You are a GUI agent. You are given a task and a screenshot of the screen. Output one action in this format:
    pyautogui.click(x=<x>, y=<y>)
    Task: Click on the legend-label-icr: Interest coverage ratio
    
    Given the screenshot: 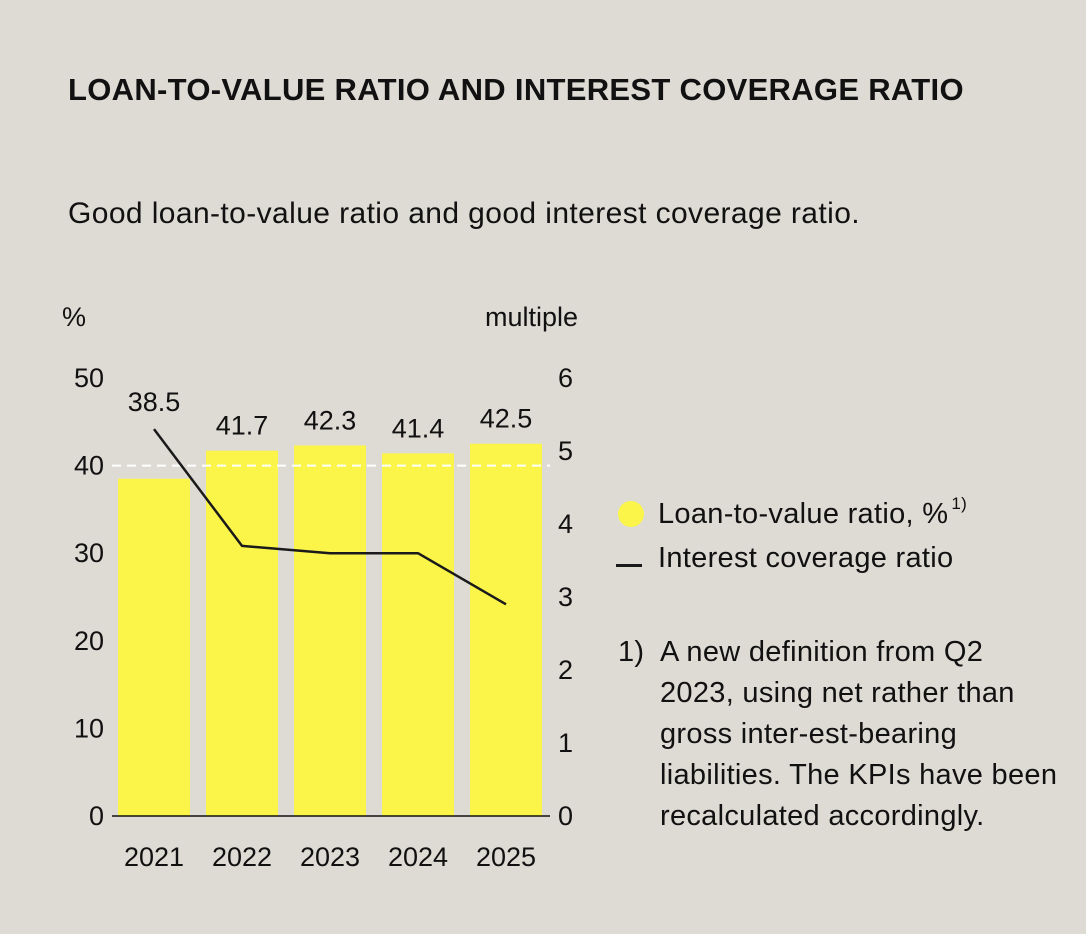 What is the action you would take?
    pyautogui.click(x=806, y=557)
    